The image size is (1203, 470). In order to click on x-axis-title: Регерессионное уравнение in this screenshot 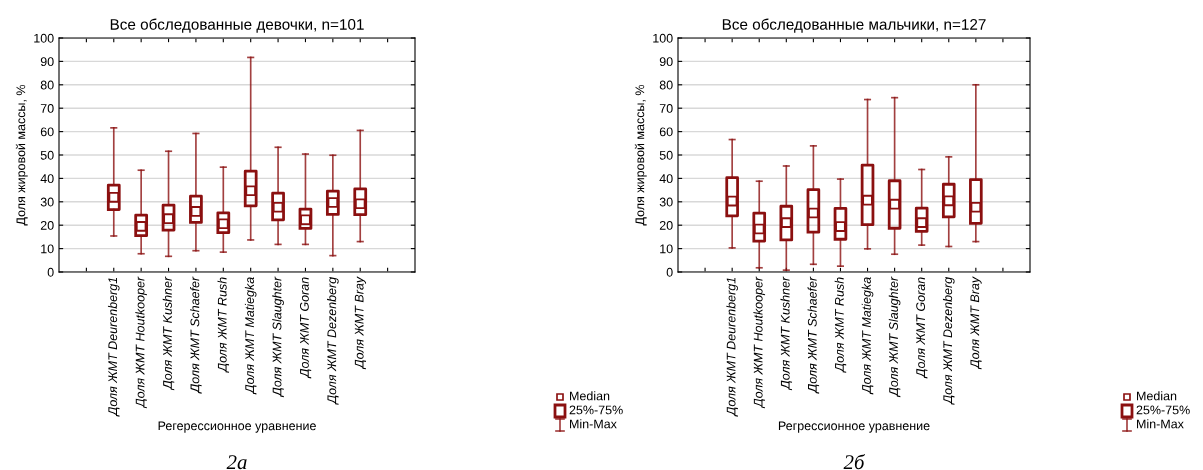, I will do `click(237, 427)`.